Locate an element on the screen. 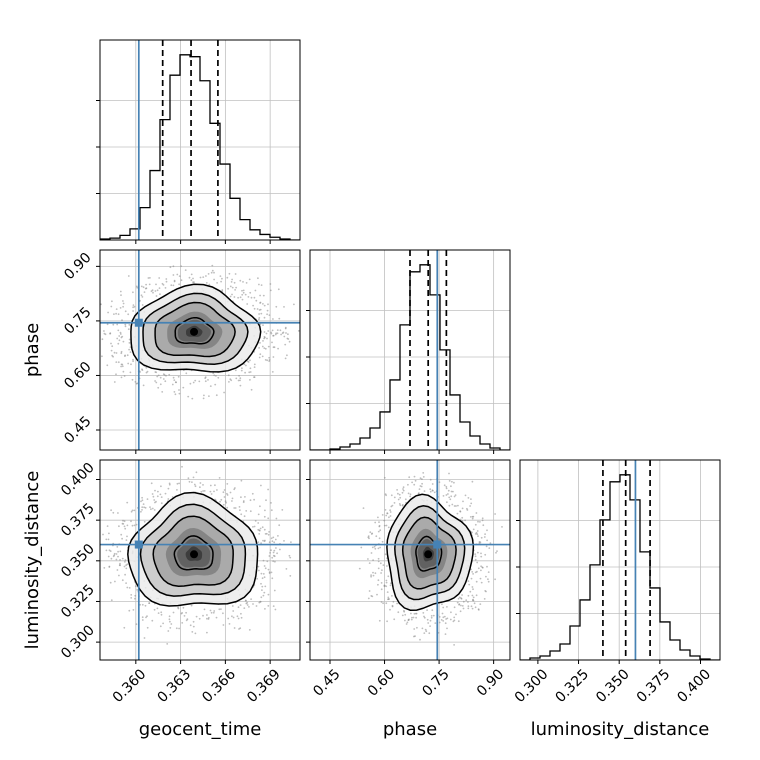  x-tick-label-phase-2: 0.75 is located at coordinates (435, 682).